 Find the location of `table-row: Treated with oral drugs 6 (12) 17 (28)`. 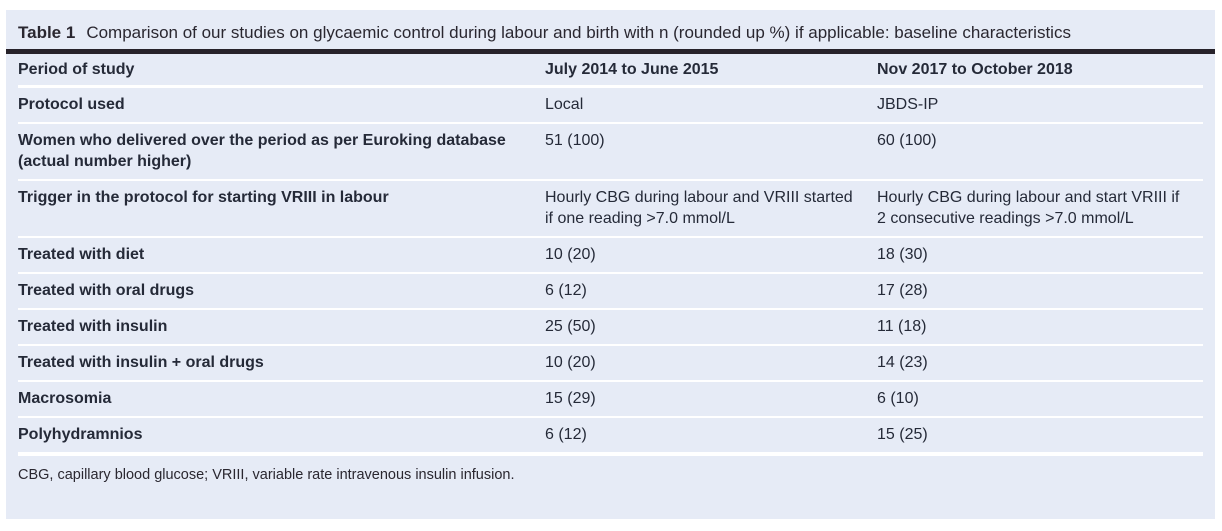

table-row: Treated with oral drugs 6 (12) 17 (28) is located at coordinates (610, 292).